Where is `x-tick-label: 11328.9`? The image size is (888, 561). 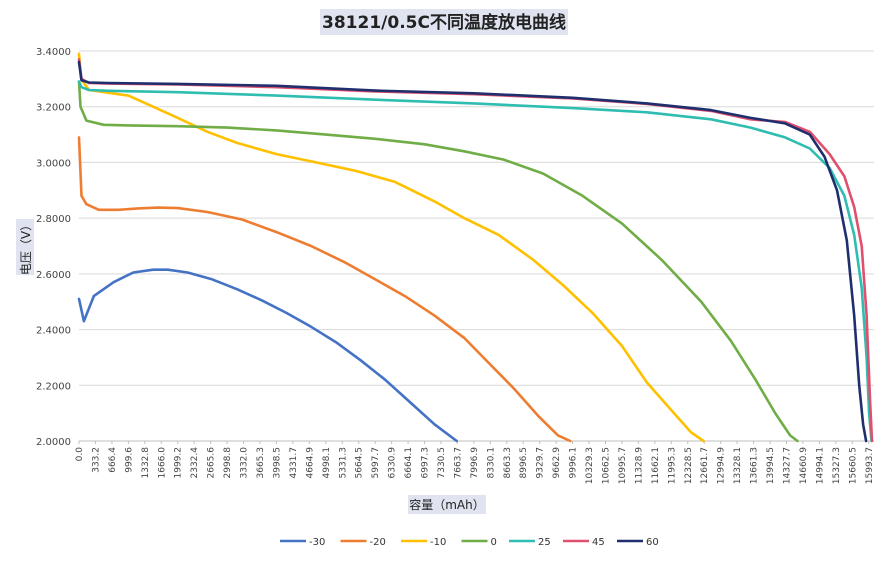 x-tick-label: 11328.9 is located at coordinates (639, 465).